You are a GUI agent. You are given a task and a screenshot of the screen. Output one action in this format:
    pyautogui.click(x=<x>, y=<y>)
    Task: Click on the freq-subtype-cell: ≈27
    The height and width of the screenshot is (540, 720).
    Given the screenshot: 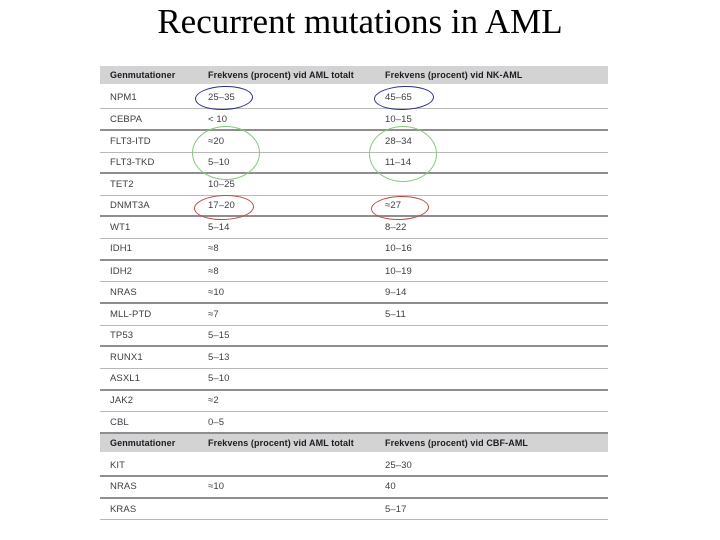 What is the action you would take?
    pyautogui.click(x=393, y=206)
    